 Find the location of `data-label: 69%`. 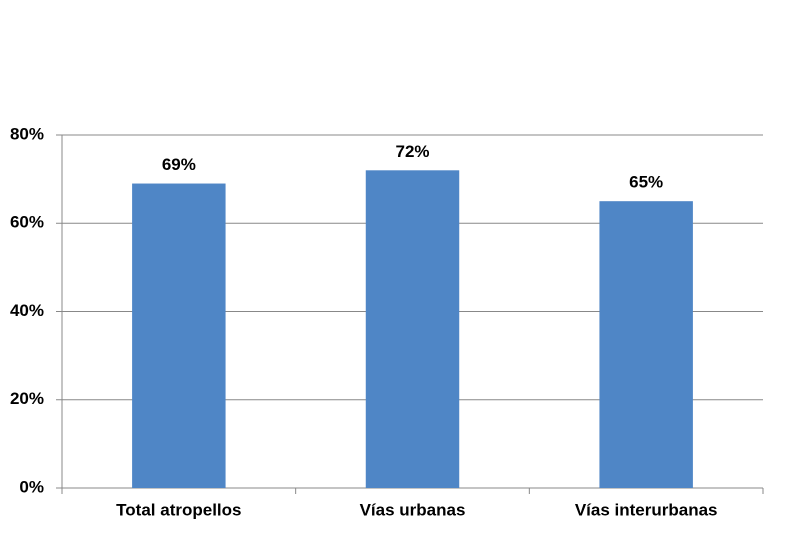

data-label: 69% is located at coordinates (179, 164).